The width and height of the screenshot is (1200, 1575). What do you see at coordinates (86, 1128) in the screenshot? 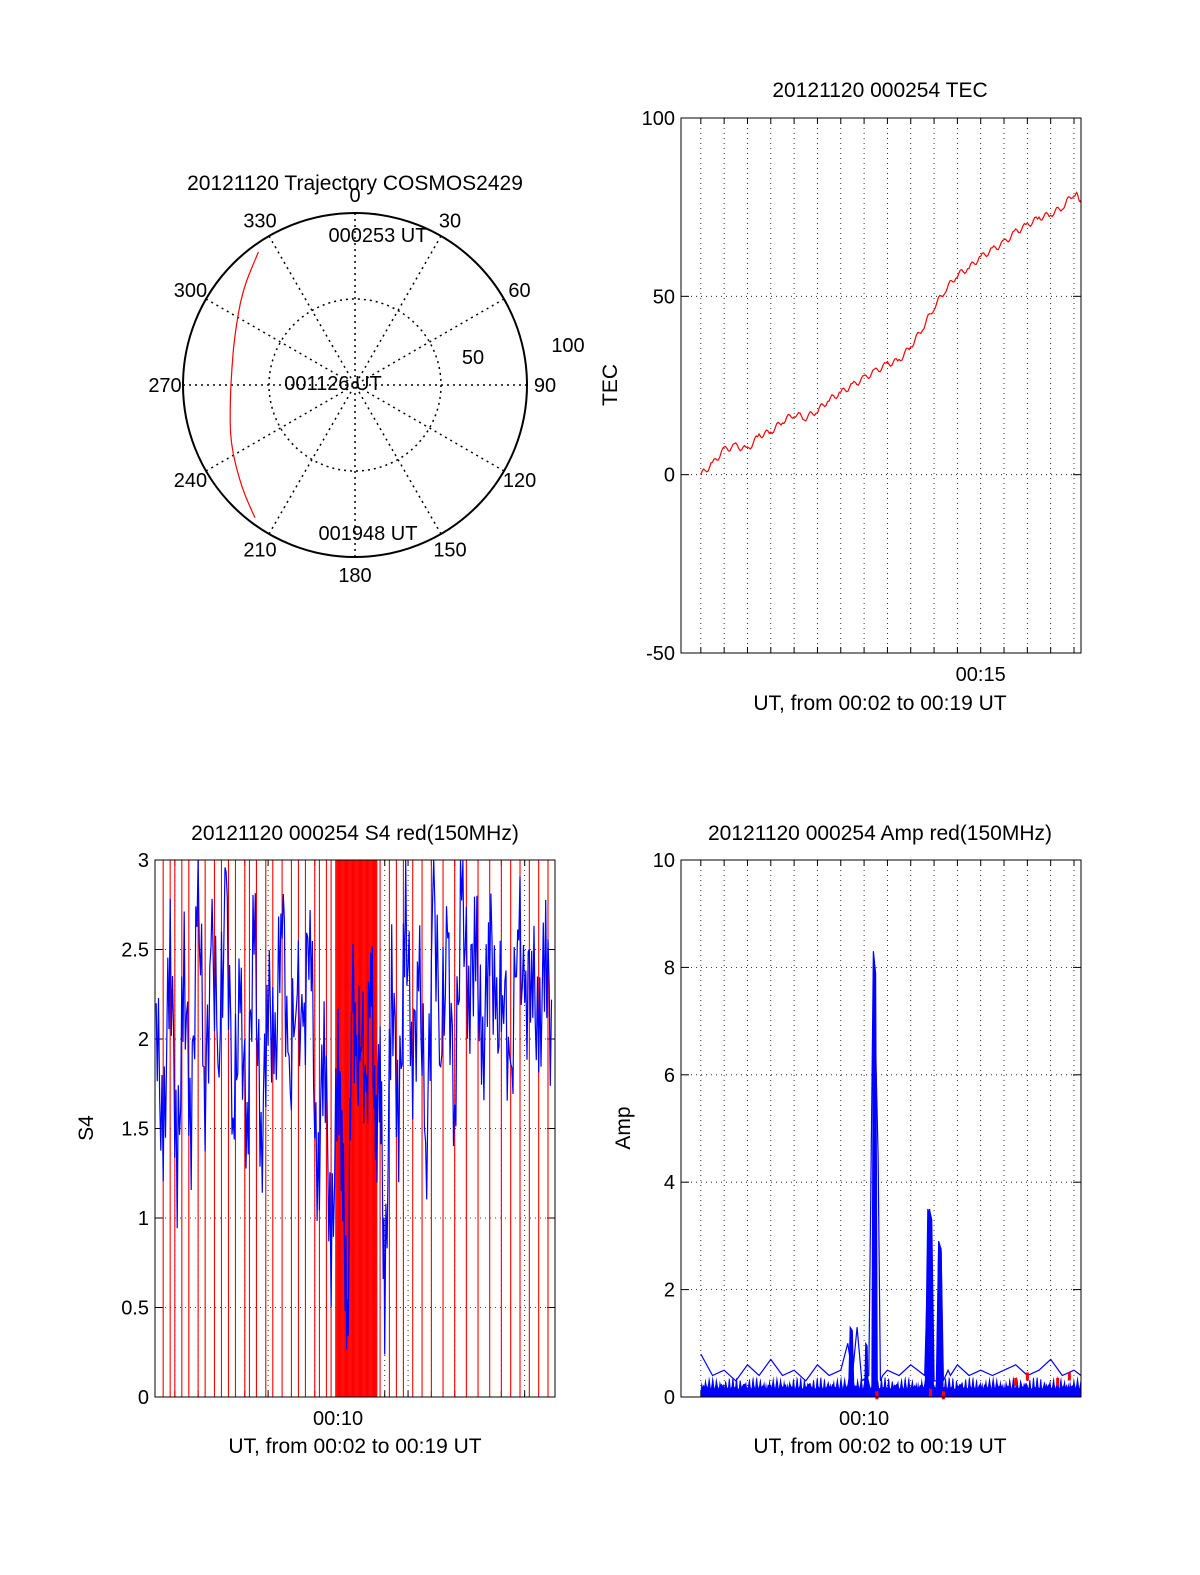
I see `s4-ylabel: S4` at bounding box center [86, 1128].